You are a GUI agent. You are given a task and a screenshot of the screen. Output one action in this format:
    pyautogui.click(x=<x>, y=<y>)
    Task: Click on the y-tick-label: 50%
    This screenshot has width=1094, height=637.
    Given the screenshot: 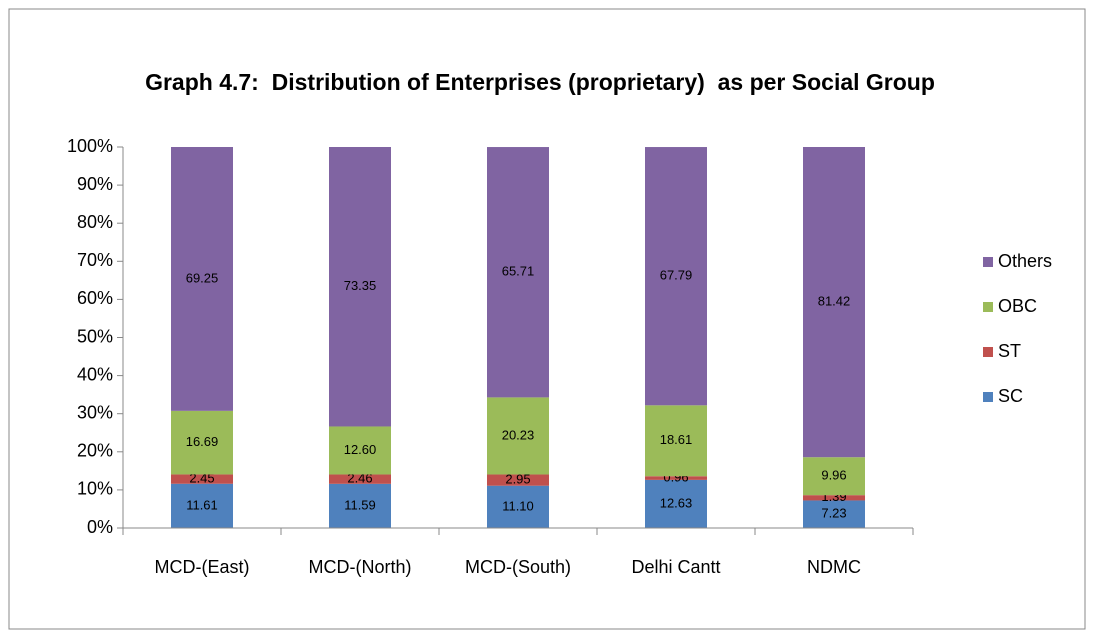 What is the action you would take?
    pyautogui.click(x=95, y=336)
    